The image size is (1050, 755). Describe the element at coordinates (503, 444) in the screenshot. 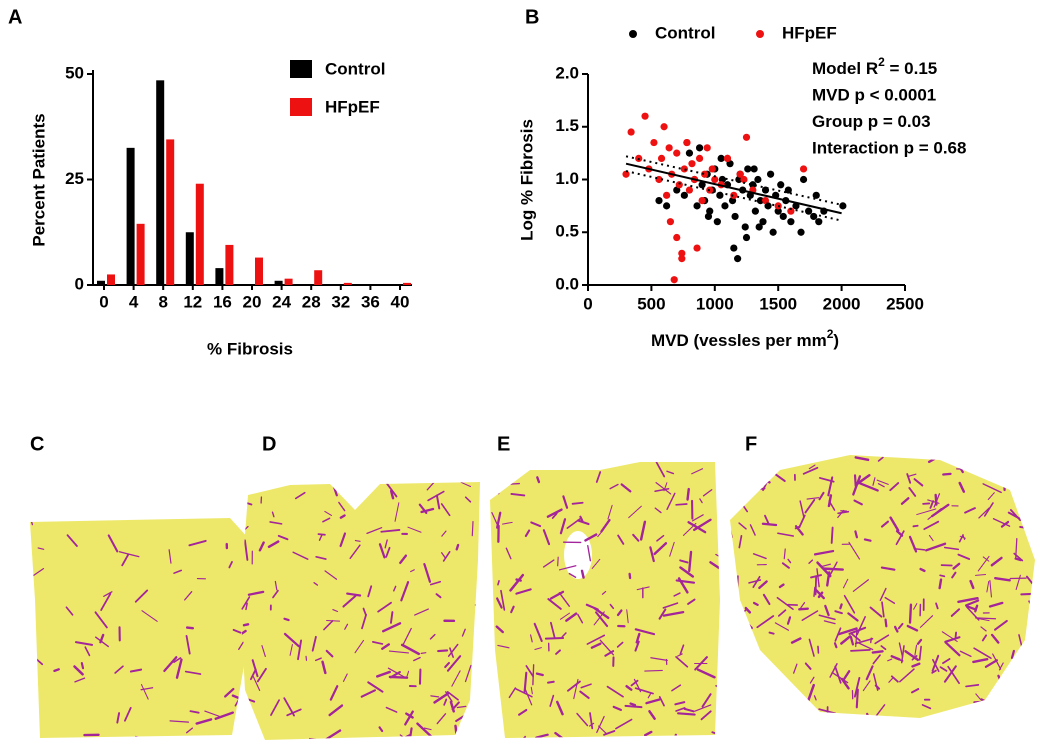

I see `panel-label: E` at that location.